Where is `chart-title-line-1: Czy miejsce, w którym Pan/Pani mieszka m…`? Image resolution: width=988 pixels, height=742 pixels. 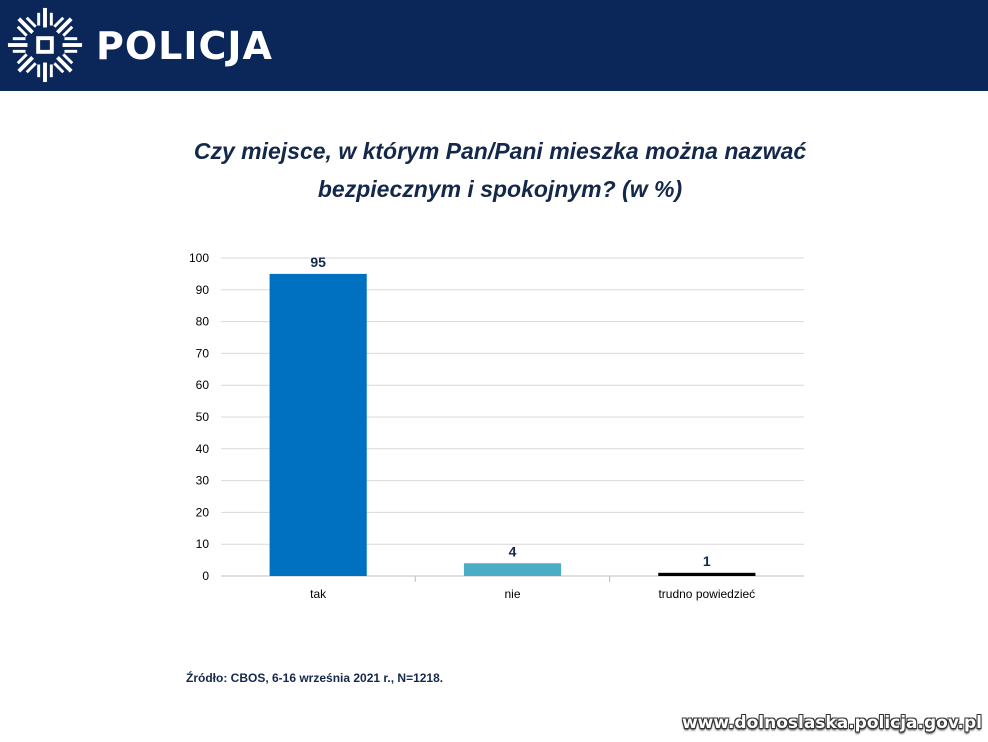
chart-title-line-1: Czy miejsce, w którym Pan/Pani mieszka m… is located at coordinates (500, 151).